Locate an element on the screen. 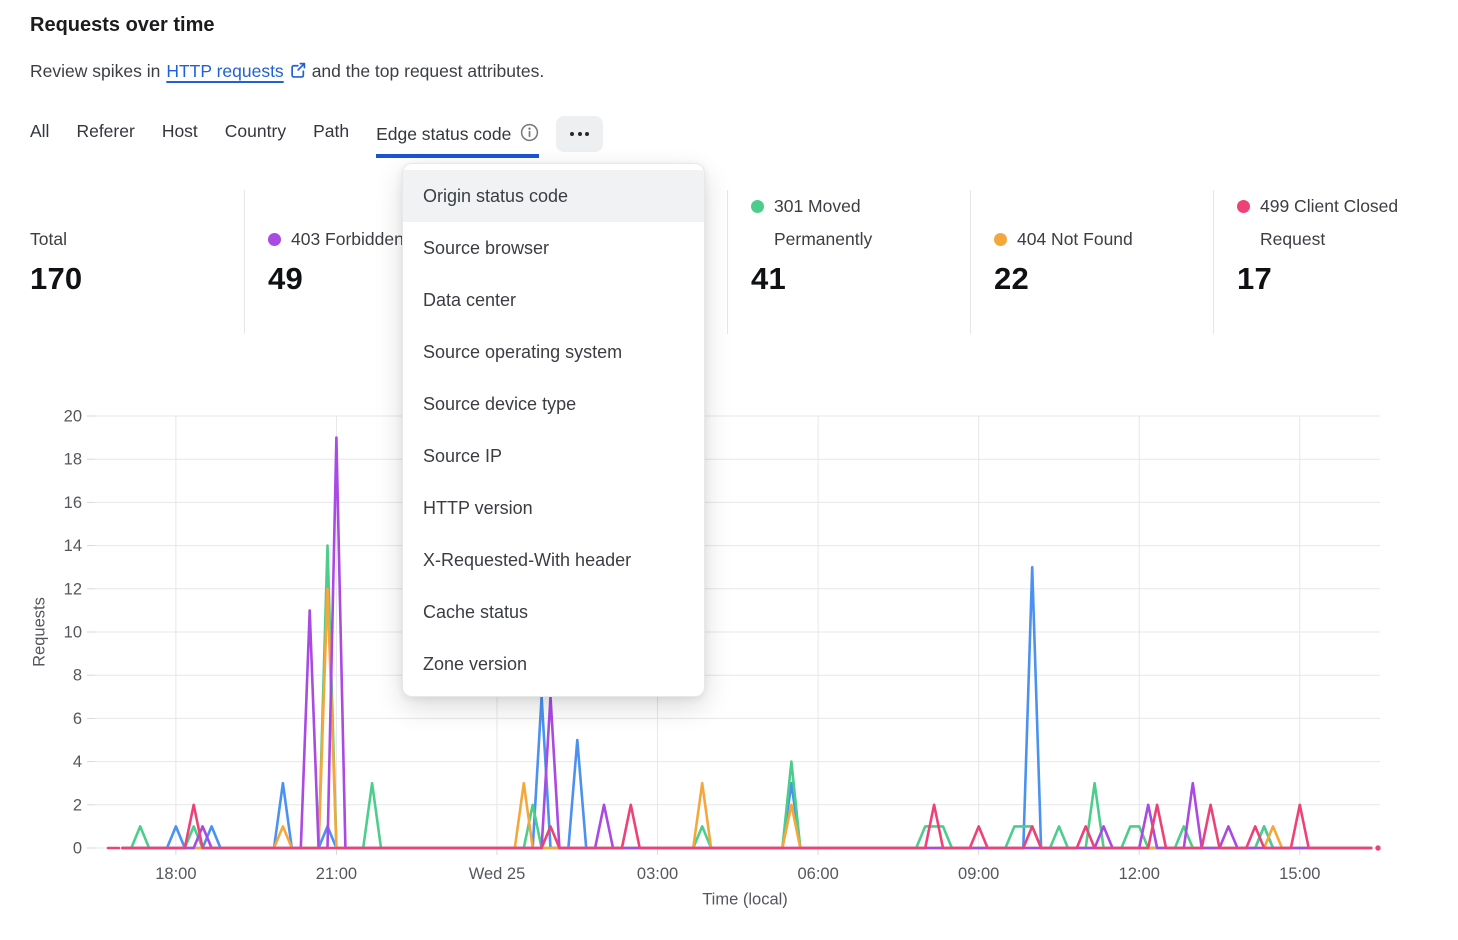  stat-label-row: 301 Moved Permanently is located at coordinates (843, 223).